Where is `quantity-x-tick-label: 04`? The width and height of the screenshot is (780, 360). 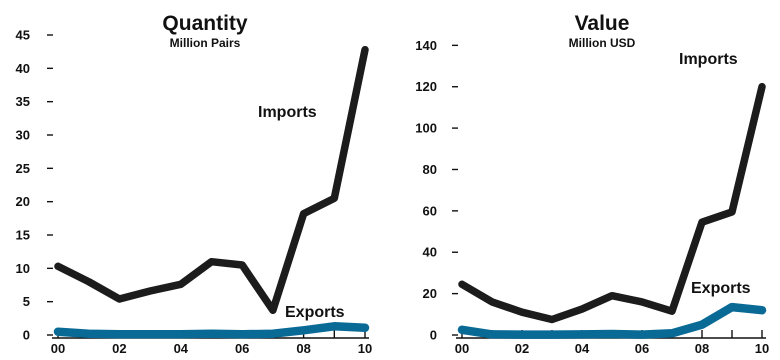 quantity-x-tick-label: 04 is located at coordinates (181, 348).